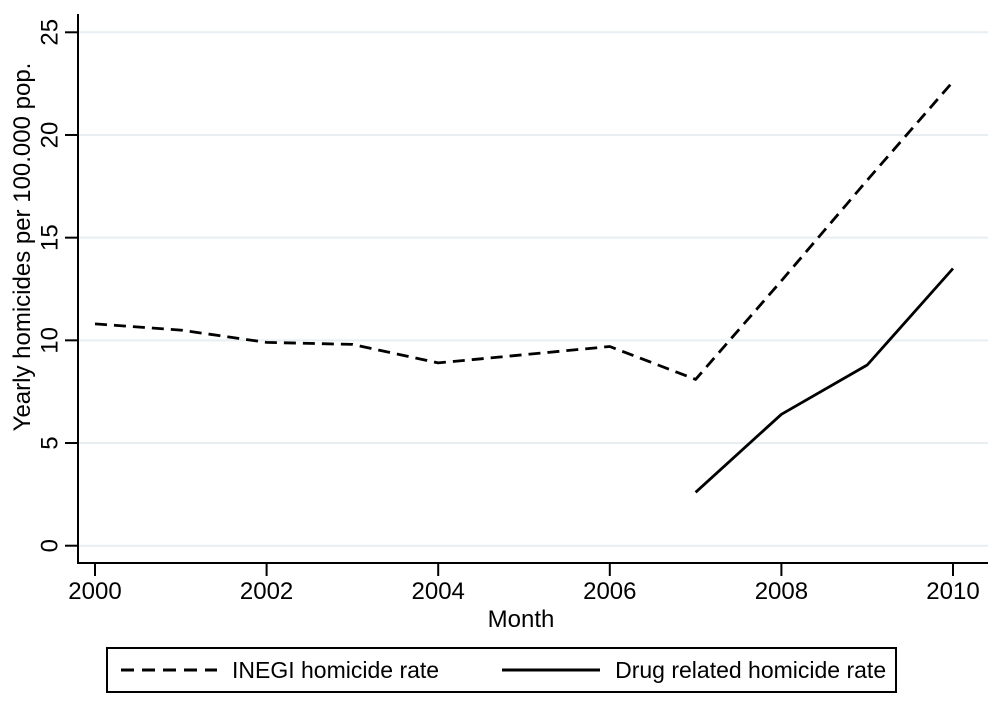 The height and width of the screenshot is (708, 1000). I want to click on y-tick-label: 15, so click(50, 237).